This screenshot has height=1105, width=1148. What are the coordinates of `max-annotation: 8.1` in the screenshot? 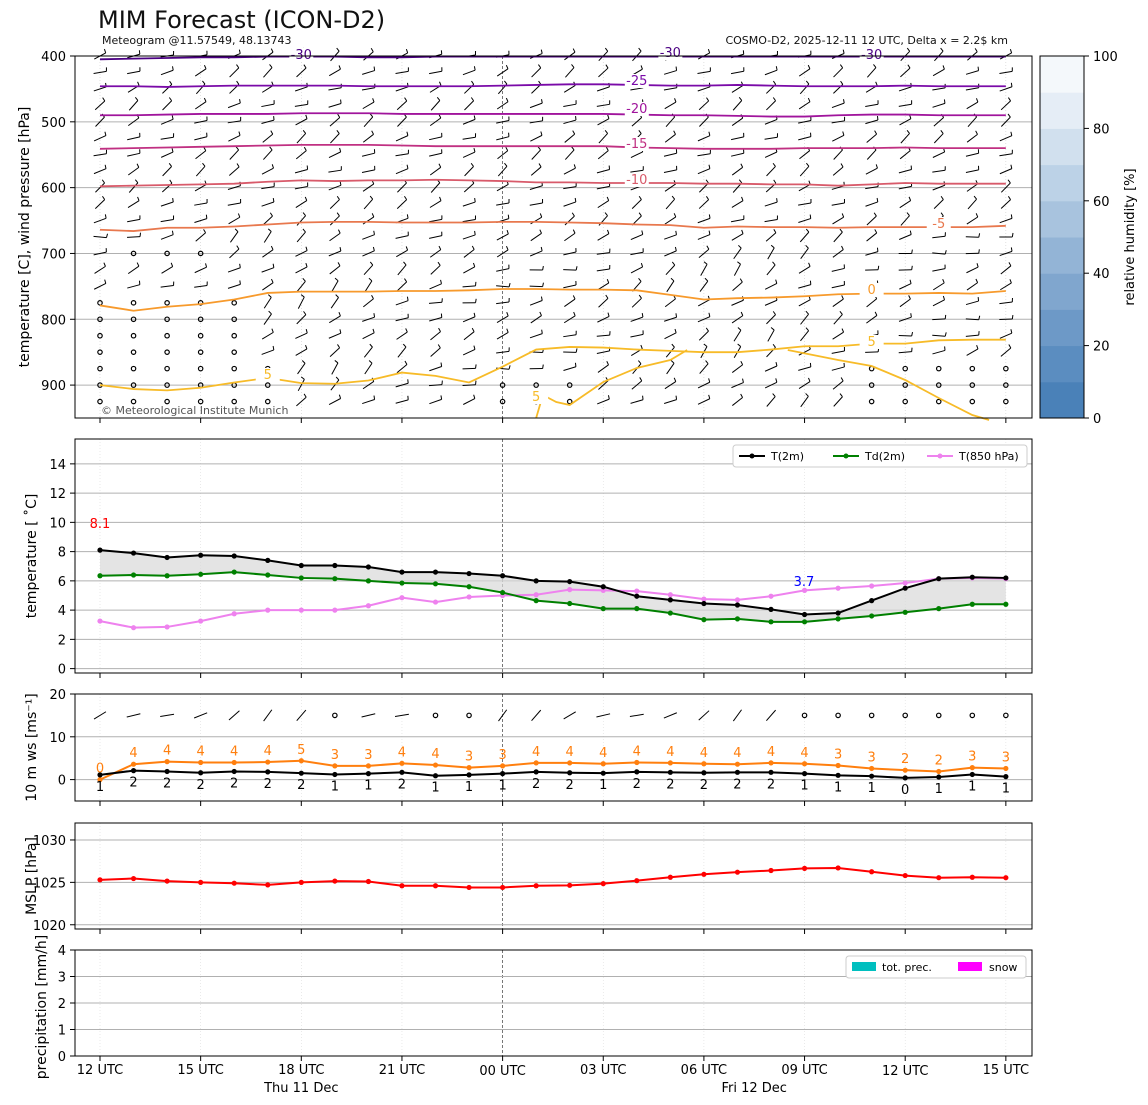 It's located at (100, 524).